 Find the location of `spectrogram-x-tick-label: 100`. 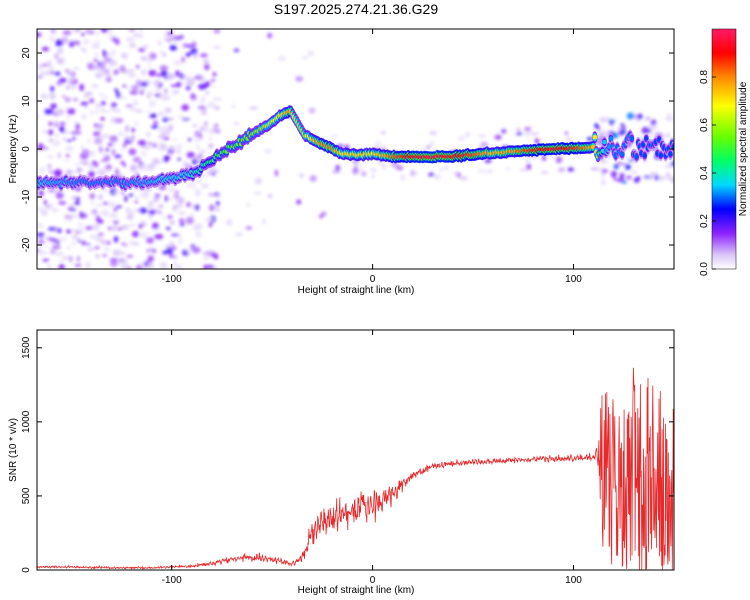

spectrogram-x-tick-label: 100 is located at coordinates (573, 279).